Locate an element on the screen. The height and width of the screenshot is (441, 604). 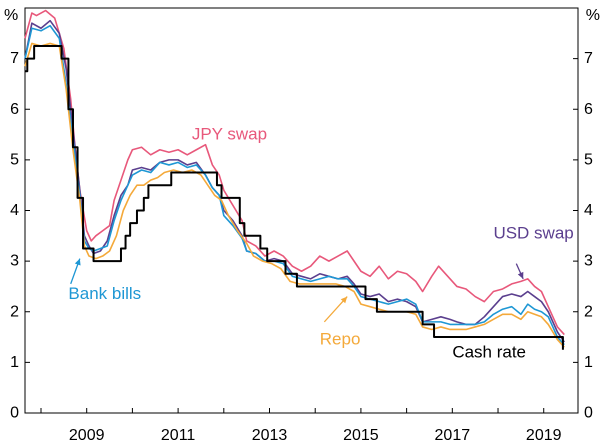
y-tick-label-left: 5 is located at coordinates (14, 159).